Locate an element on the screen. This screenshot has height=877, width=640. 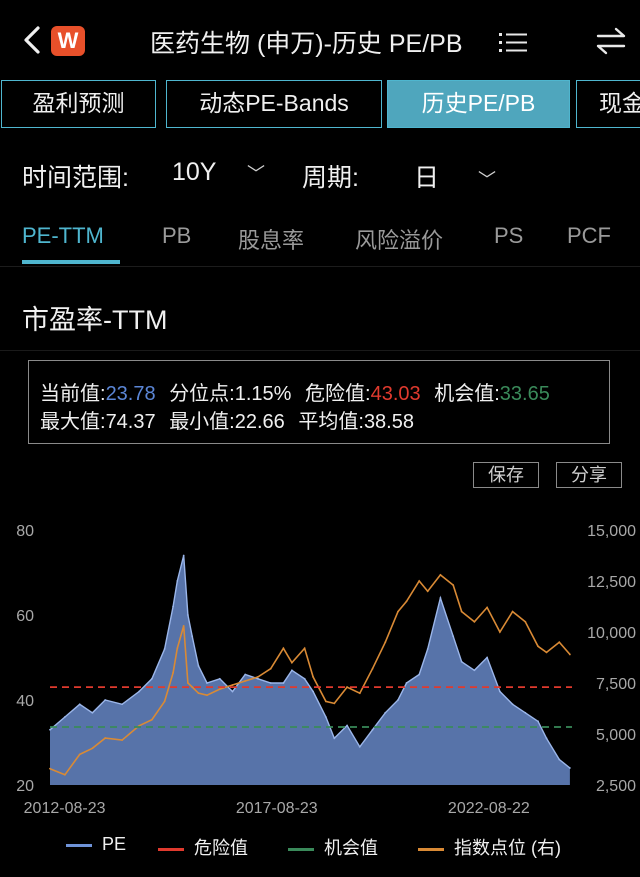
subtab-risk-premium: 风险溢价 is located at coordinates (399, 240).